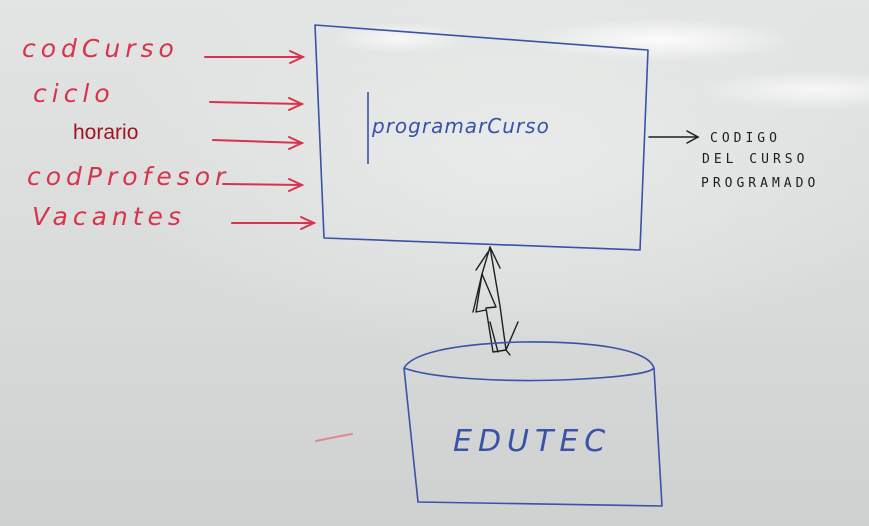  I want to click on output-arrow, so click(674, 137).